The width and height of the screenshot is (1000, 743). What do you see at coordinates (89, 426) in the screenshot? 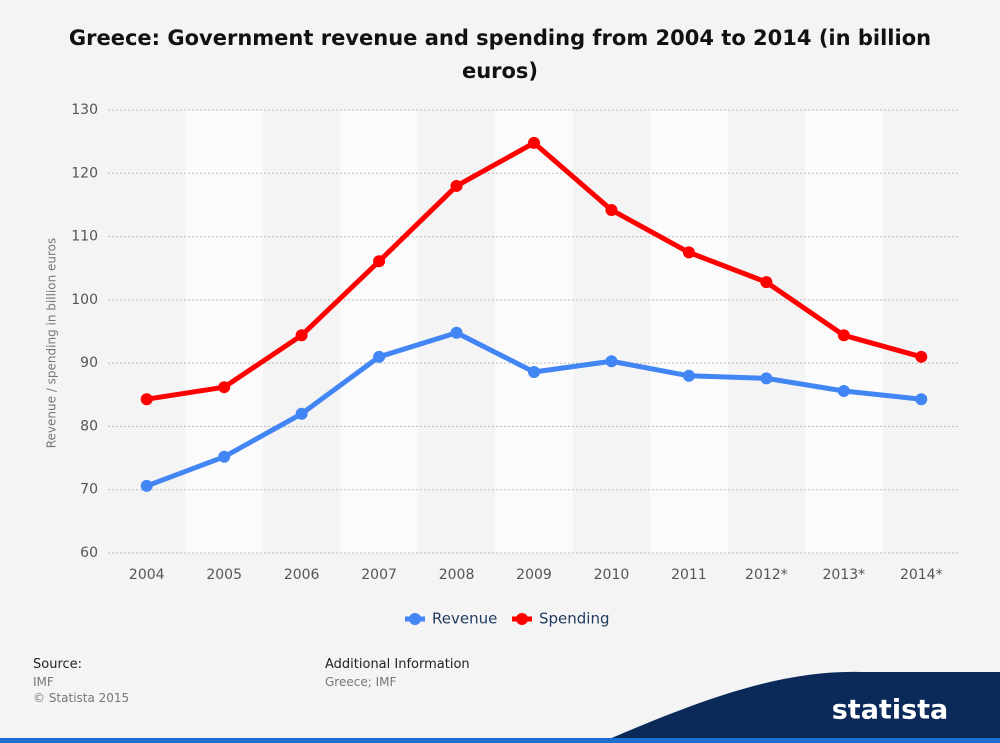
I see `y-tick-label: 80` at bounding box center [89, 426].